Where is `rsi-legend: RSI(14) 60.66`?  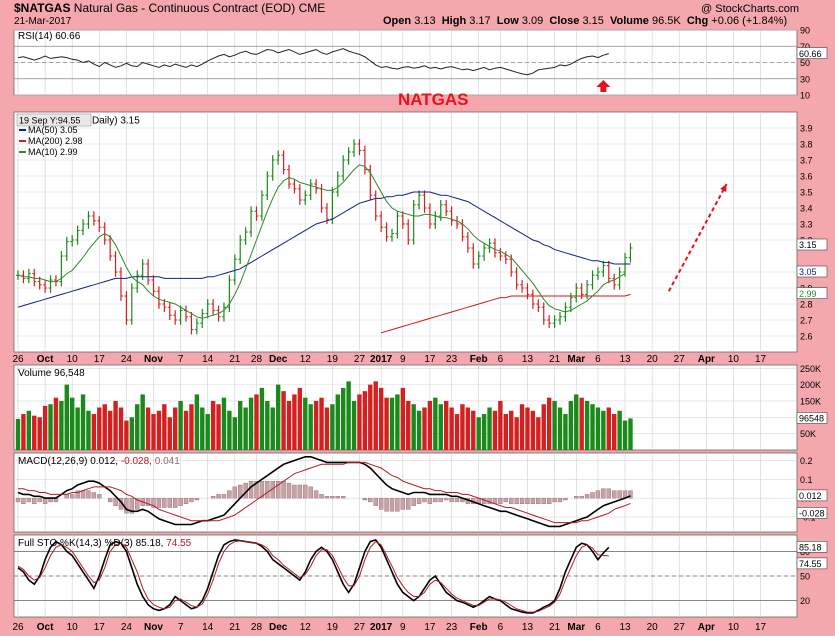 rsi-legend: RSI(14) 60.66 is located at coordinates (49, 36).